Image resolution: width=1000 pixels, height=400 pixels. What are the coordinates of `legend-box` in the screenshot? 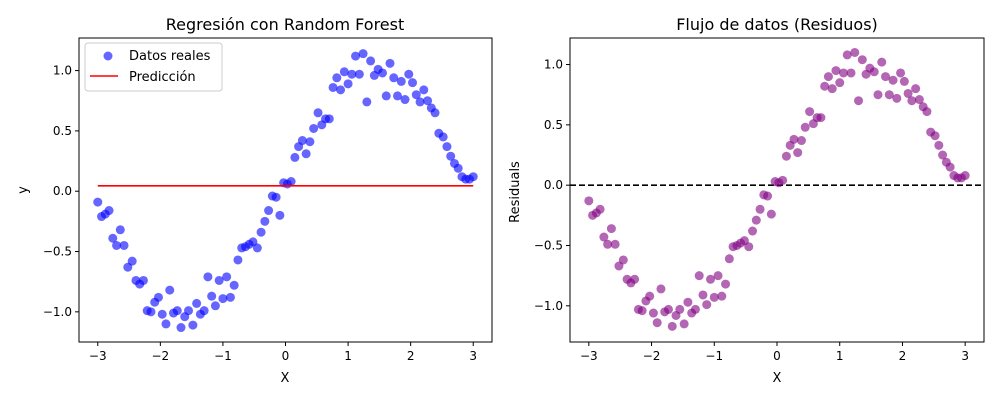 It's located at (153, 67).